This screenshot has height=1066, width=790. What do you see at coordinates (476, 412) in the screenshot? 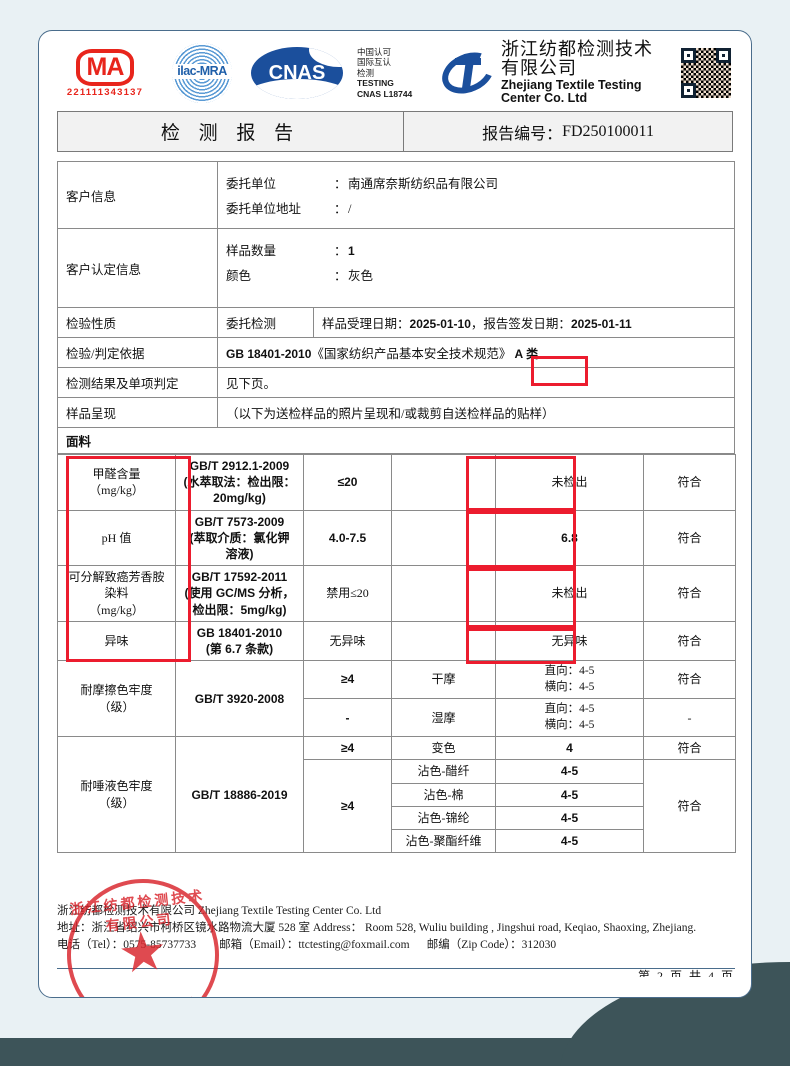
I see `sample-presentation-value: （以下为送检样品的照片呈现和/或裁剪自送检样品的贴样）` at bounding box center [476, 412].